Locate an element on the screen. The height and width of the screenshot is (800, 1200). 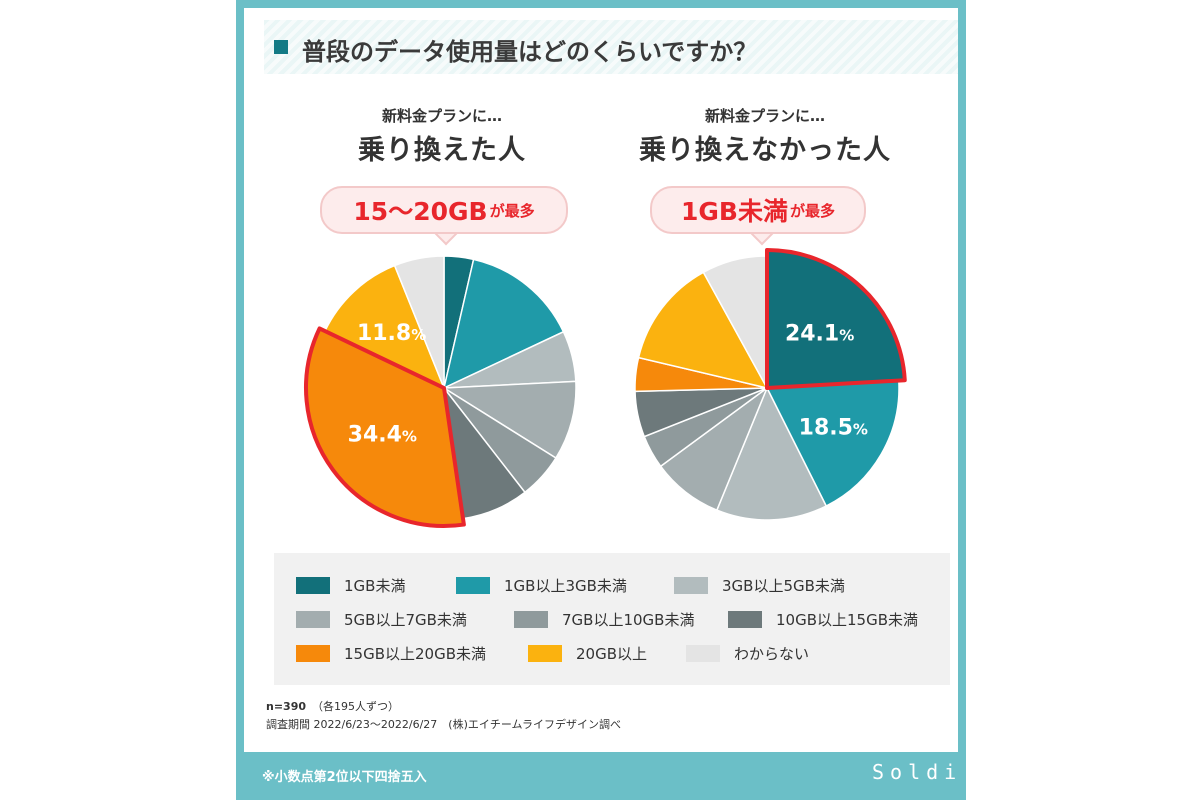
legend-item: 1GB以上3GB未満 is located at coordinates (541, 585).